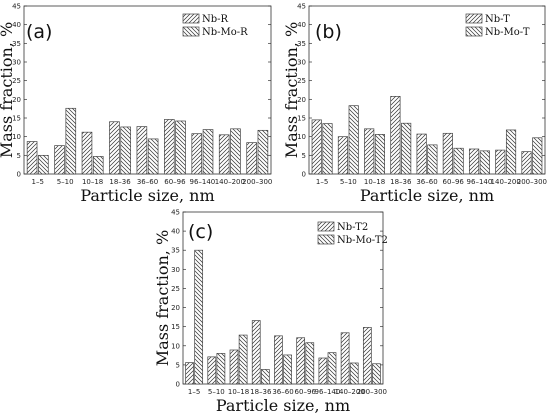 The height and width of the screenshot is (414, 550). Describe the element at coordinates (175, 346) in the screenshot. I see `y-tick-label: 10` at that location.